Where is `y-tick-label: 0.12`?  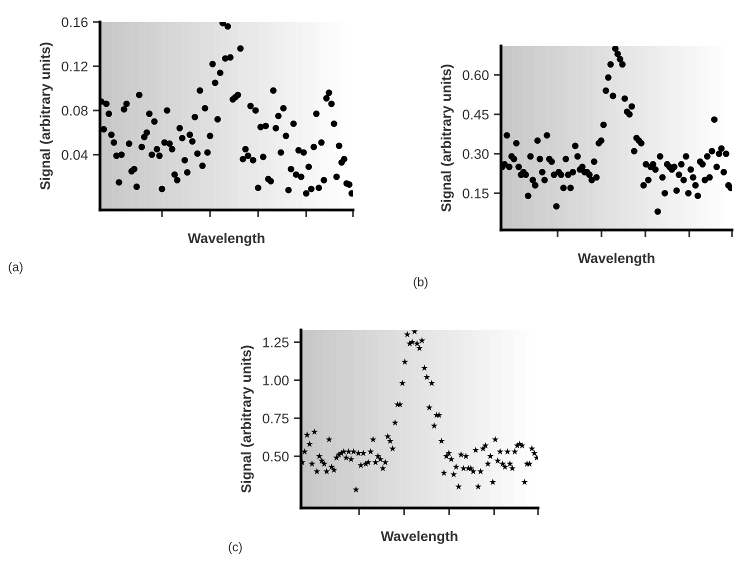 y-tick-label: 0.12 is located at coordinates (75, 67).